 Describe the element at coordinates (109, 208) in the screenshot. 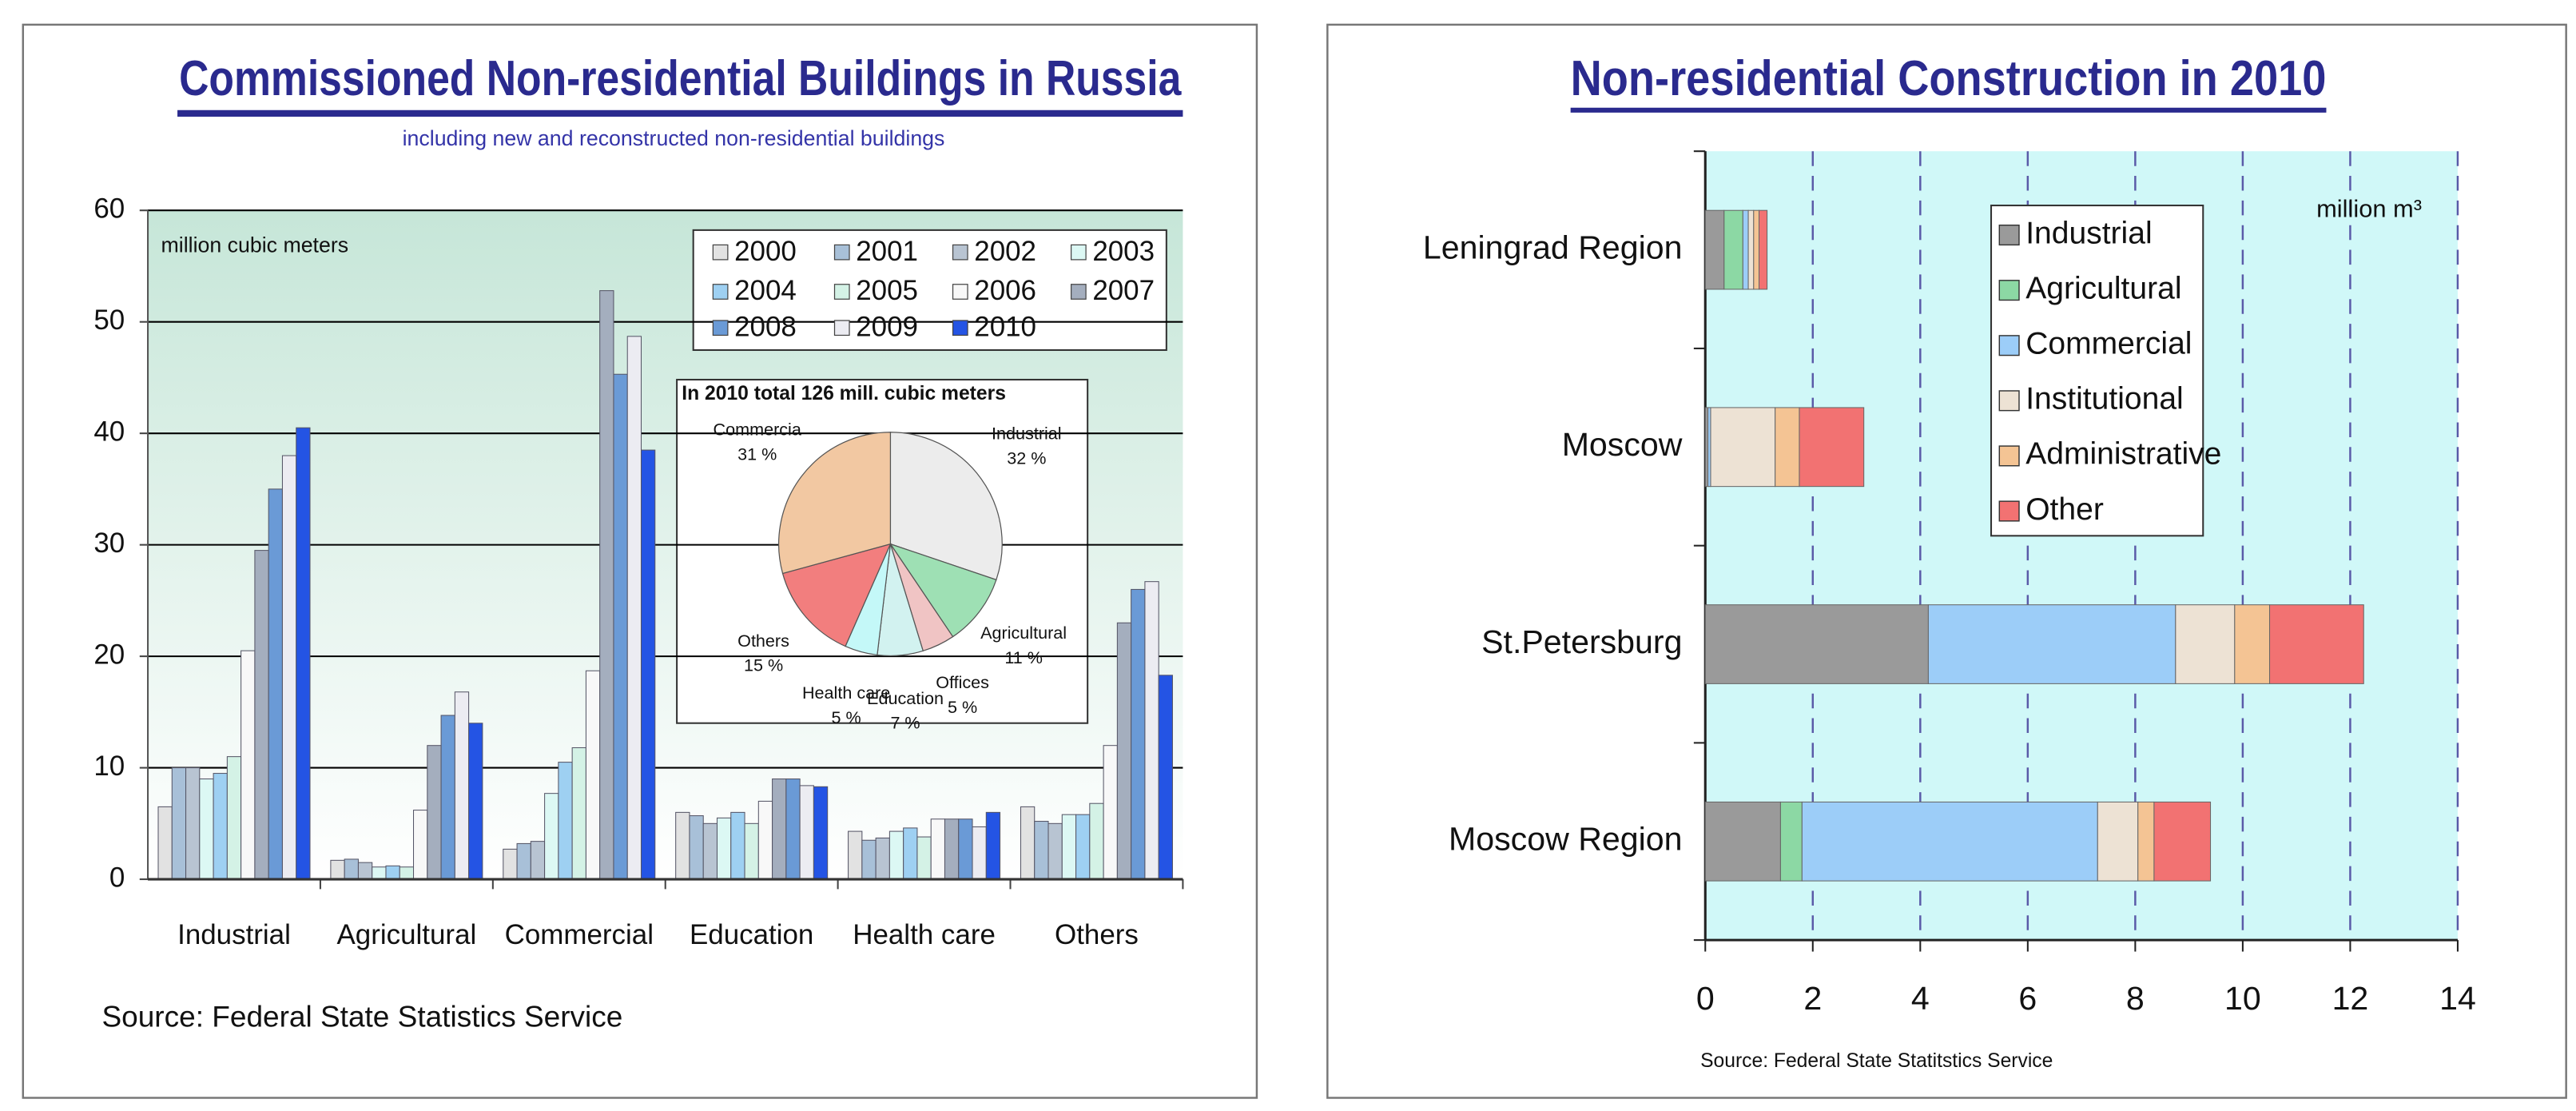

I see `y-tick-label: 60` at that location.